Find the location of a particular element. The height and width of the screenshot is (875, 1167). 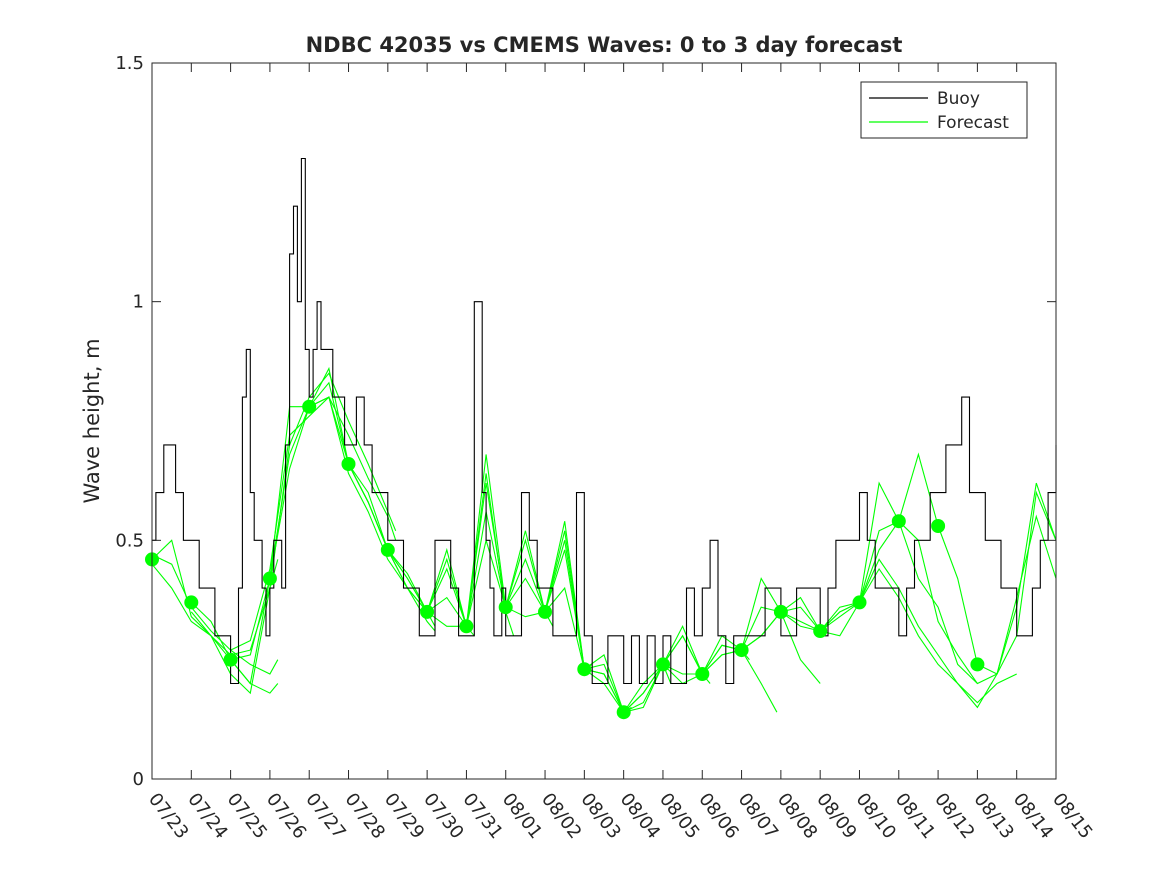

x-tick-label: 08/10 is located at coordinates (876, 816).